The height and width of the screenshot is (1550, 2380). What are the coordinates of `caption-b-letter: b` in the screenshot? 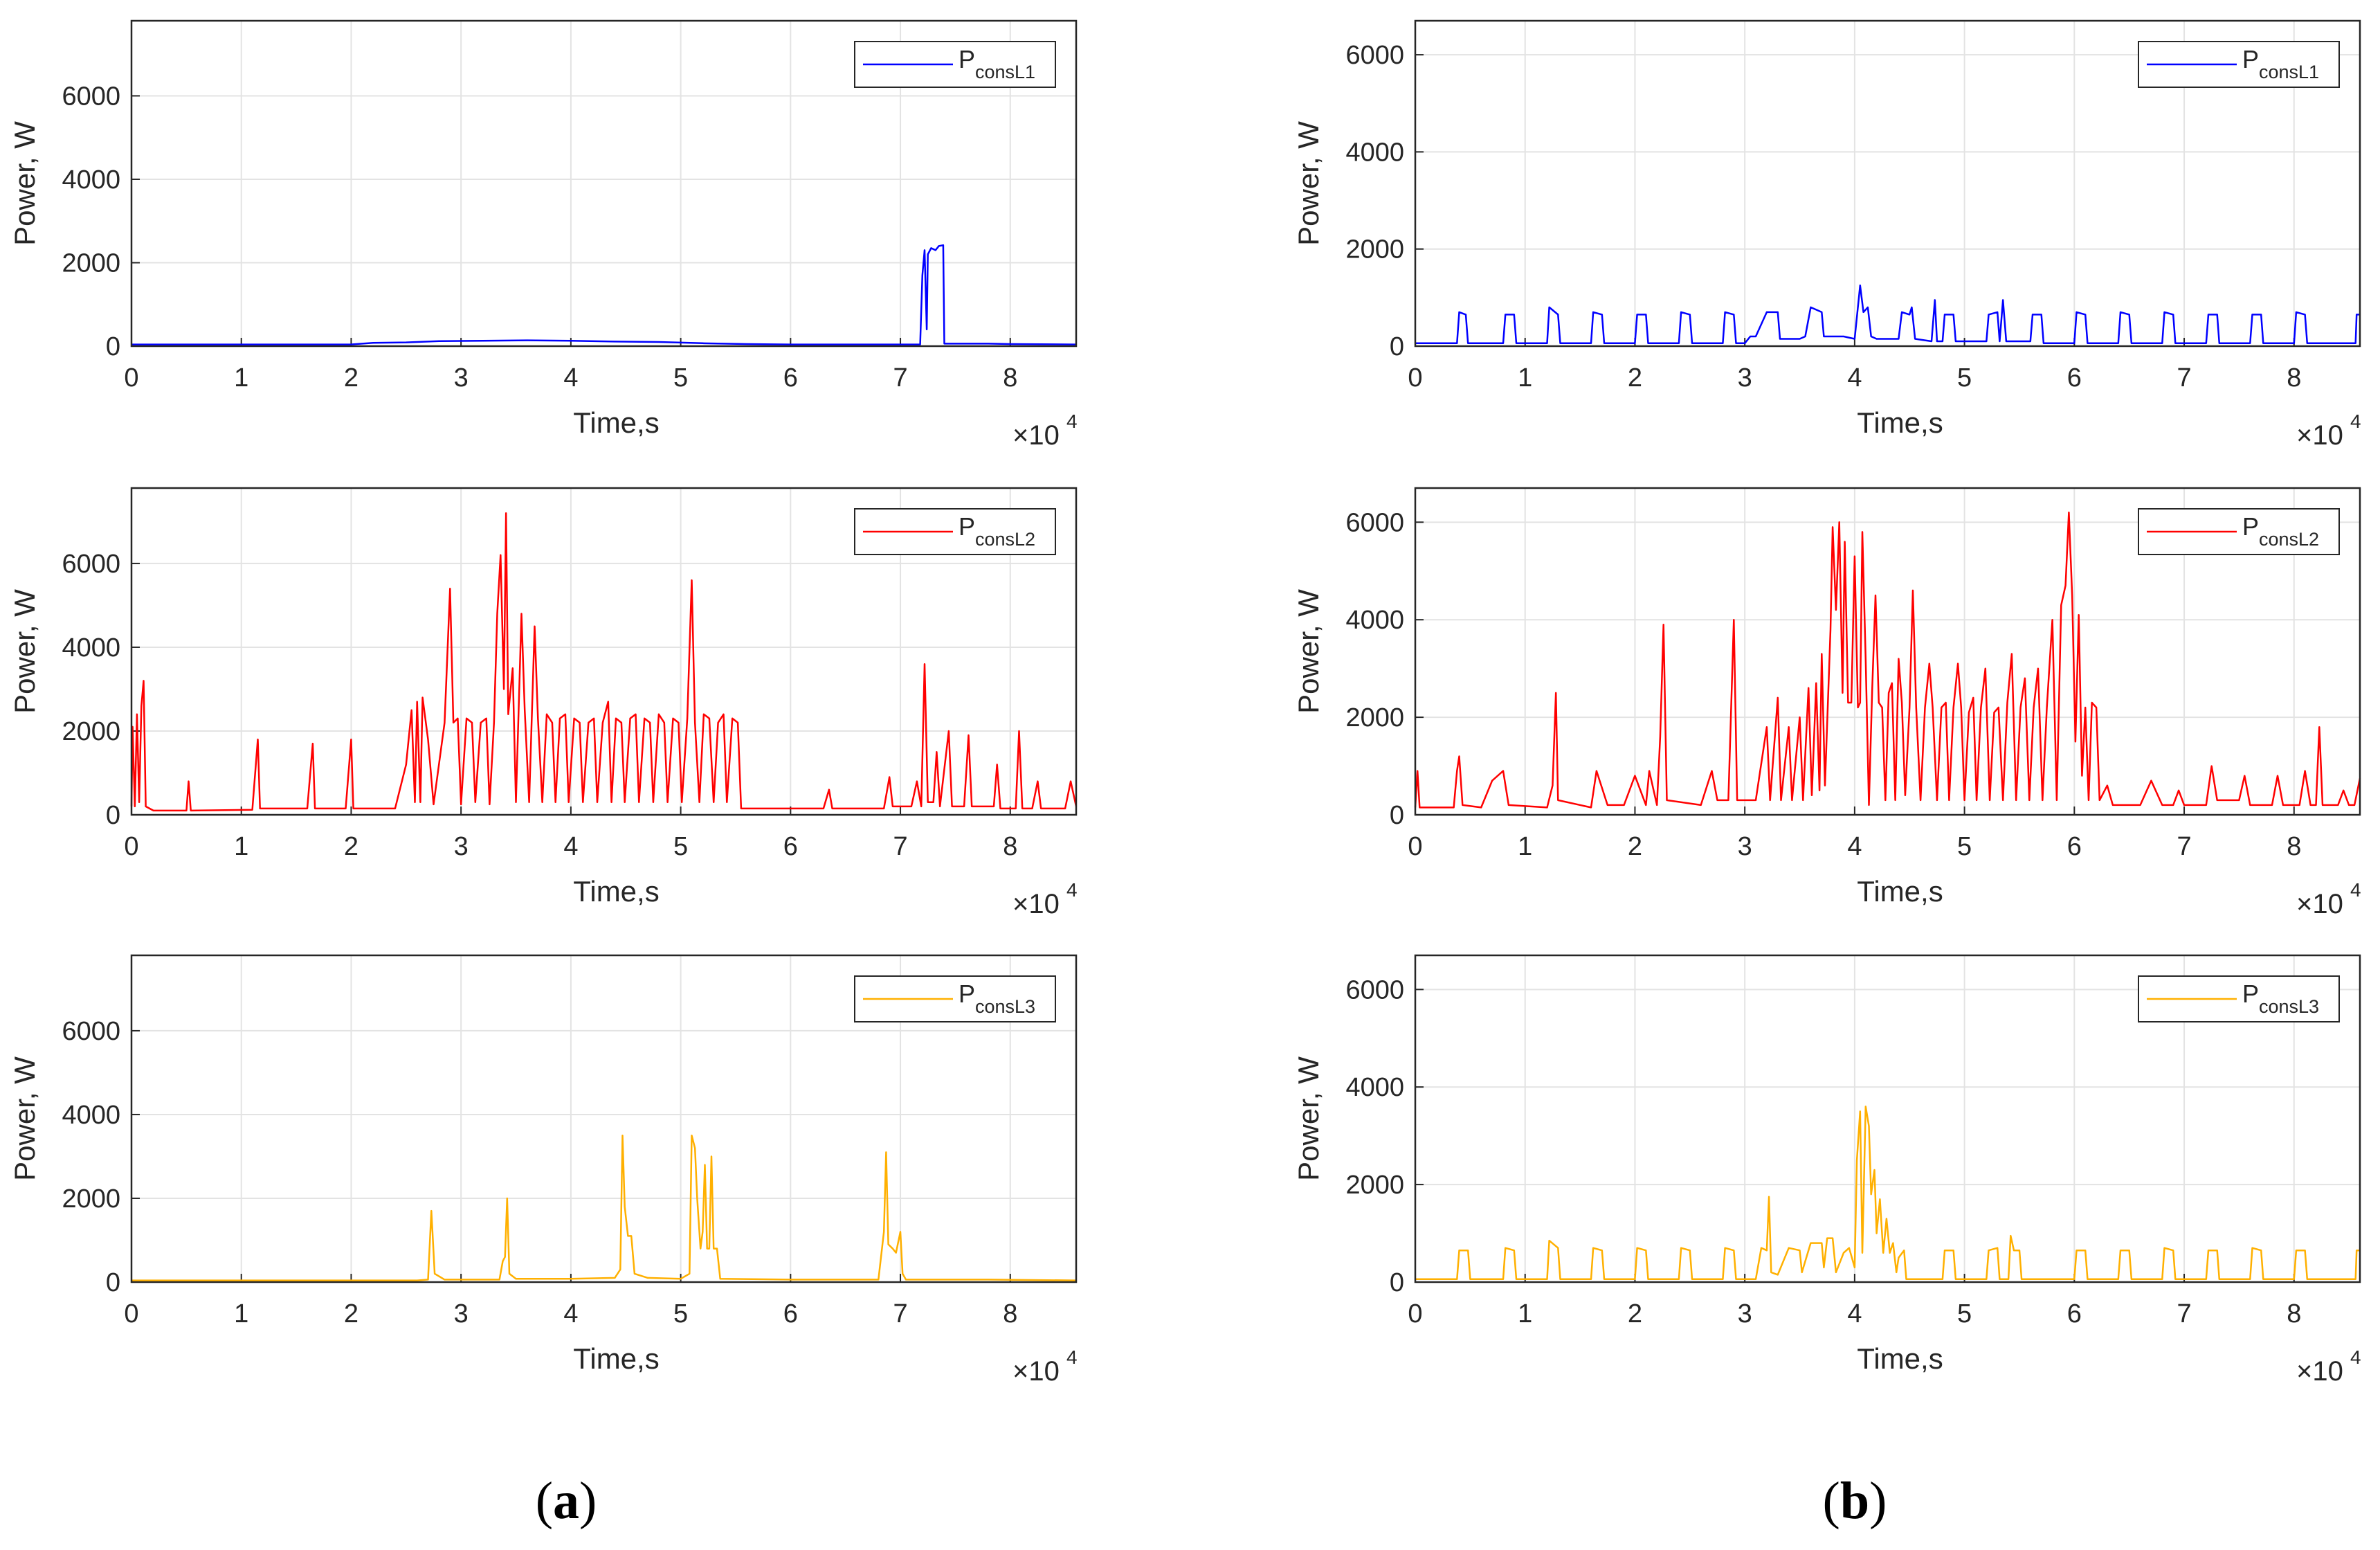 It's located at (1854, 1501).